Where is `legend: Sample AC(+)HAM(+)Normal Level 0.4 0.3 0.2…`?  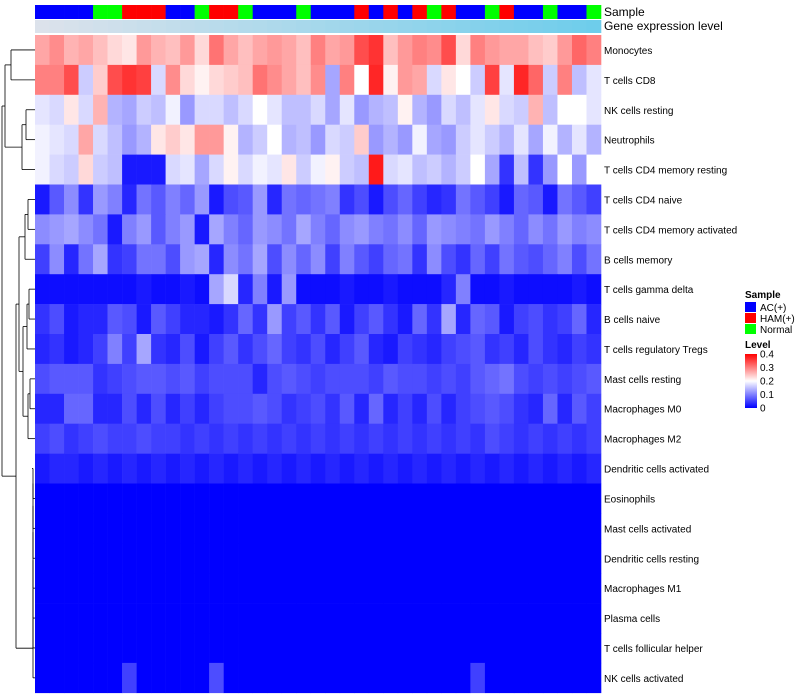 legend: Sample AC(+)HAM(+)Normal Level 0.4 0.3 0.2… is located at coordinates (770, 352).